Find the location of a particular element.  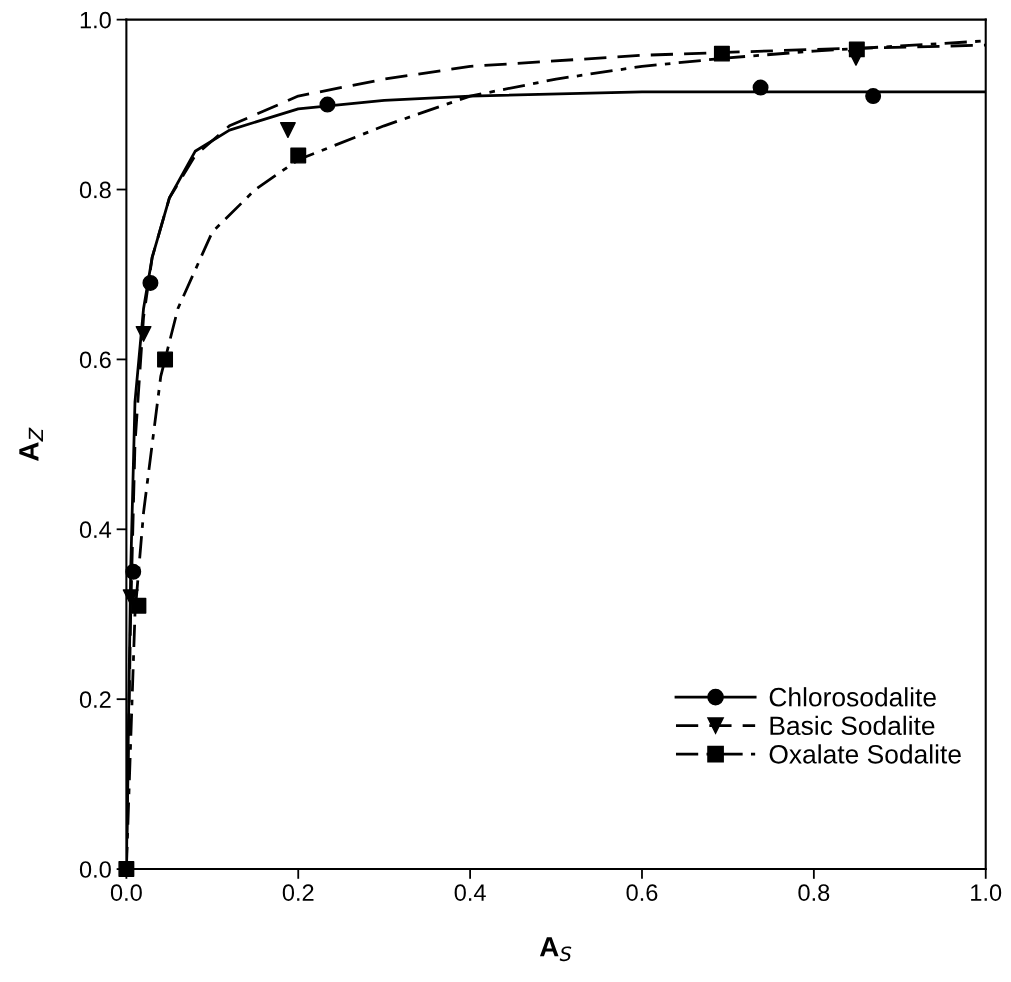

x-tick-label: 1.0 is located at coordinates (986, 892).